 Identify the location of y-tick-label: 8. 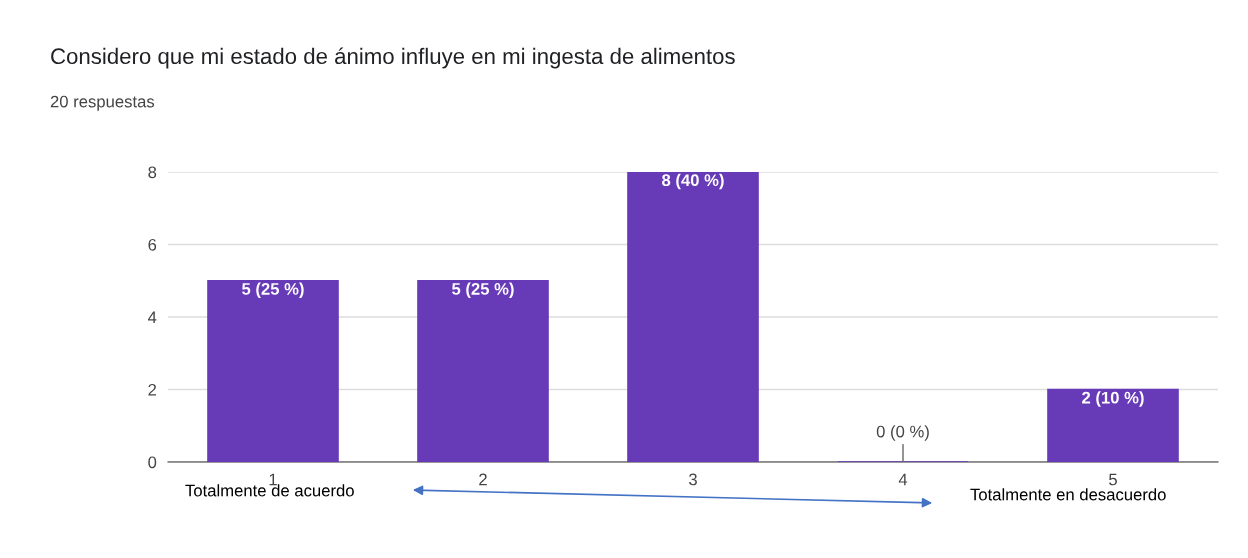
(152, 172).